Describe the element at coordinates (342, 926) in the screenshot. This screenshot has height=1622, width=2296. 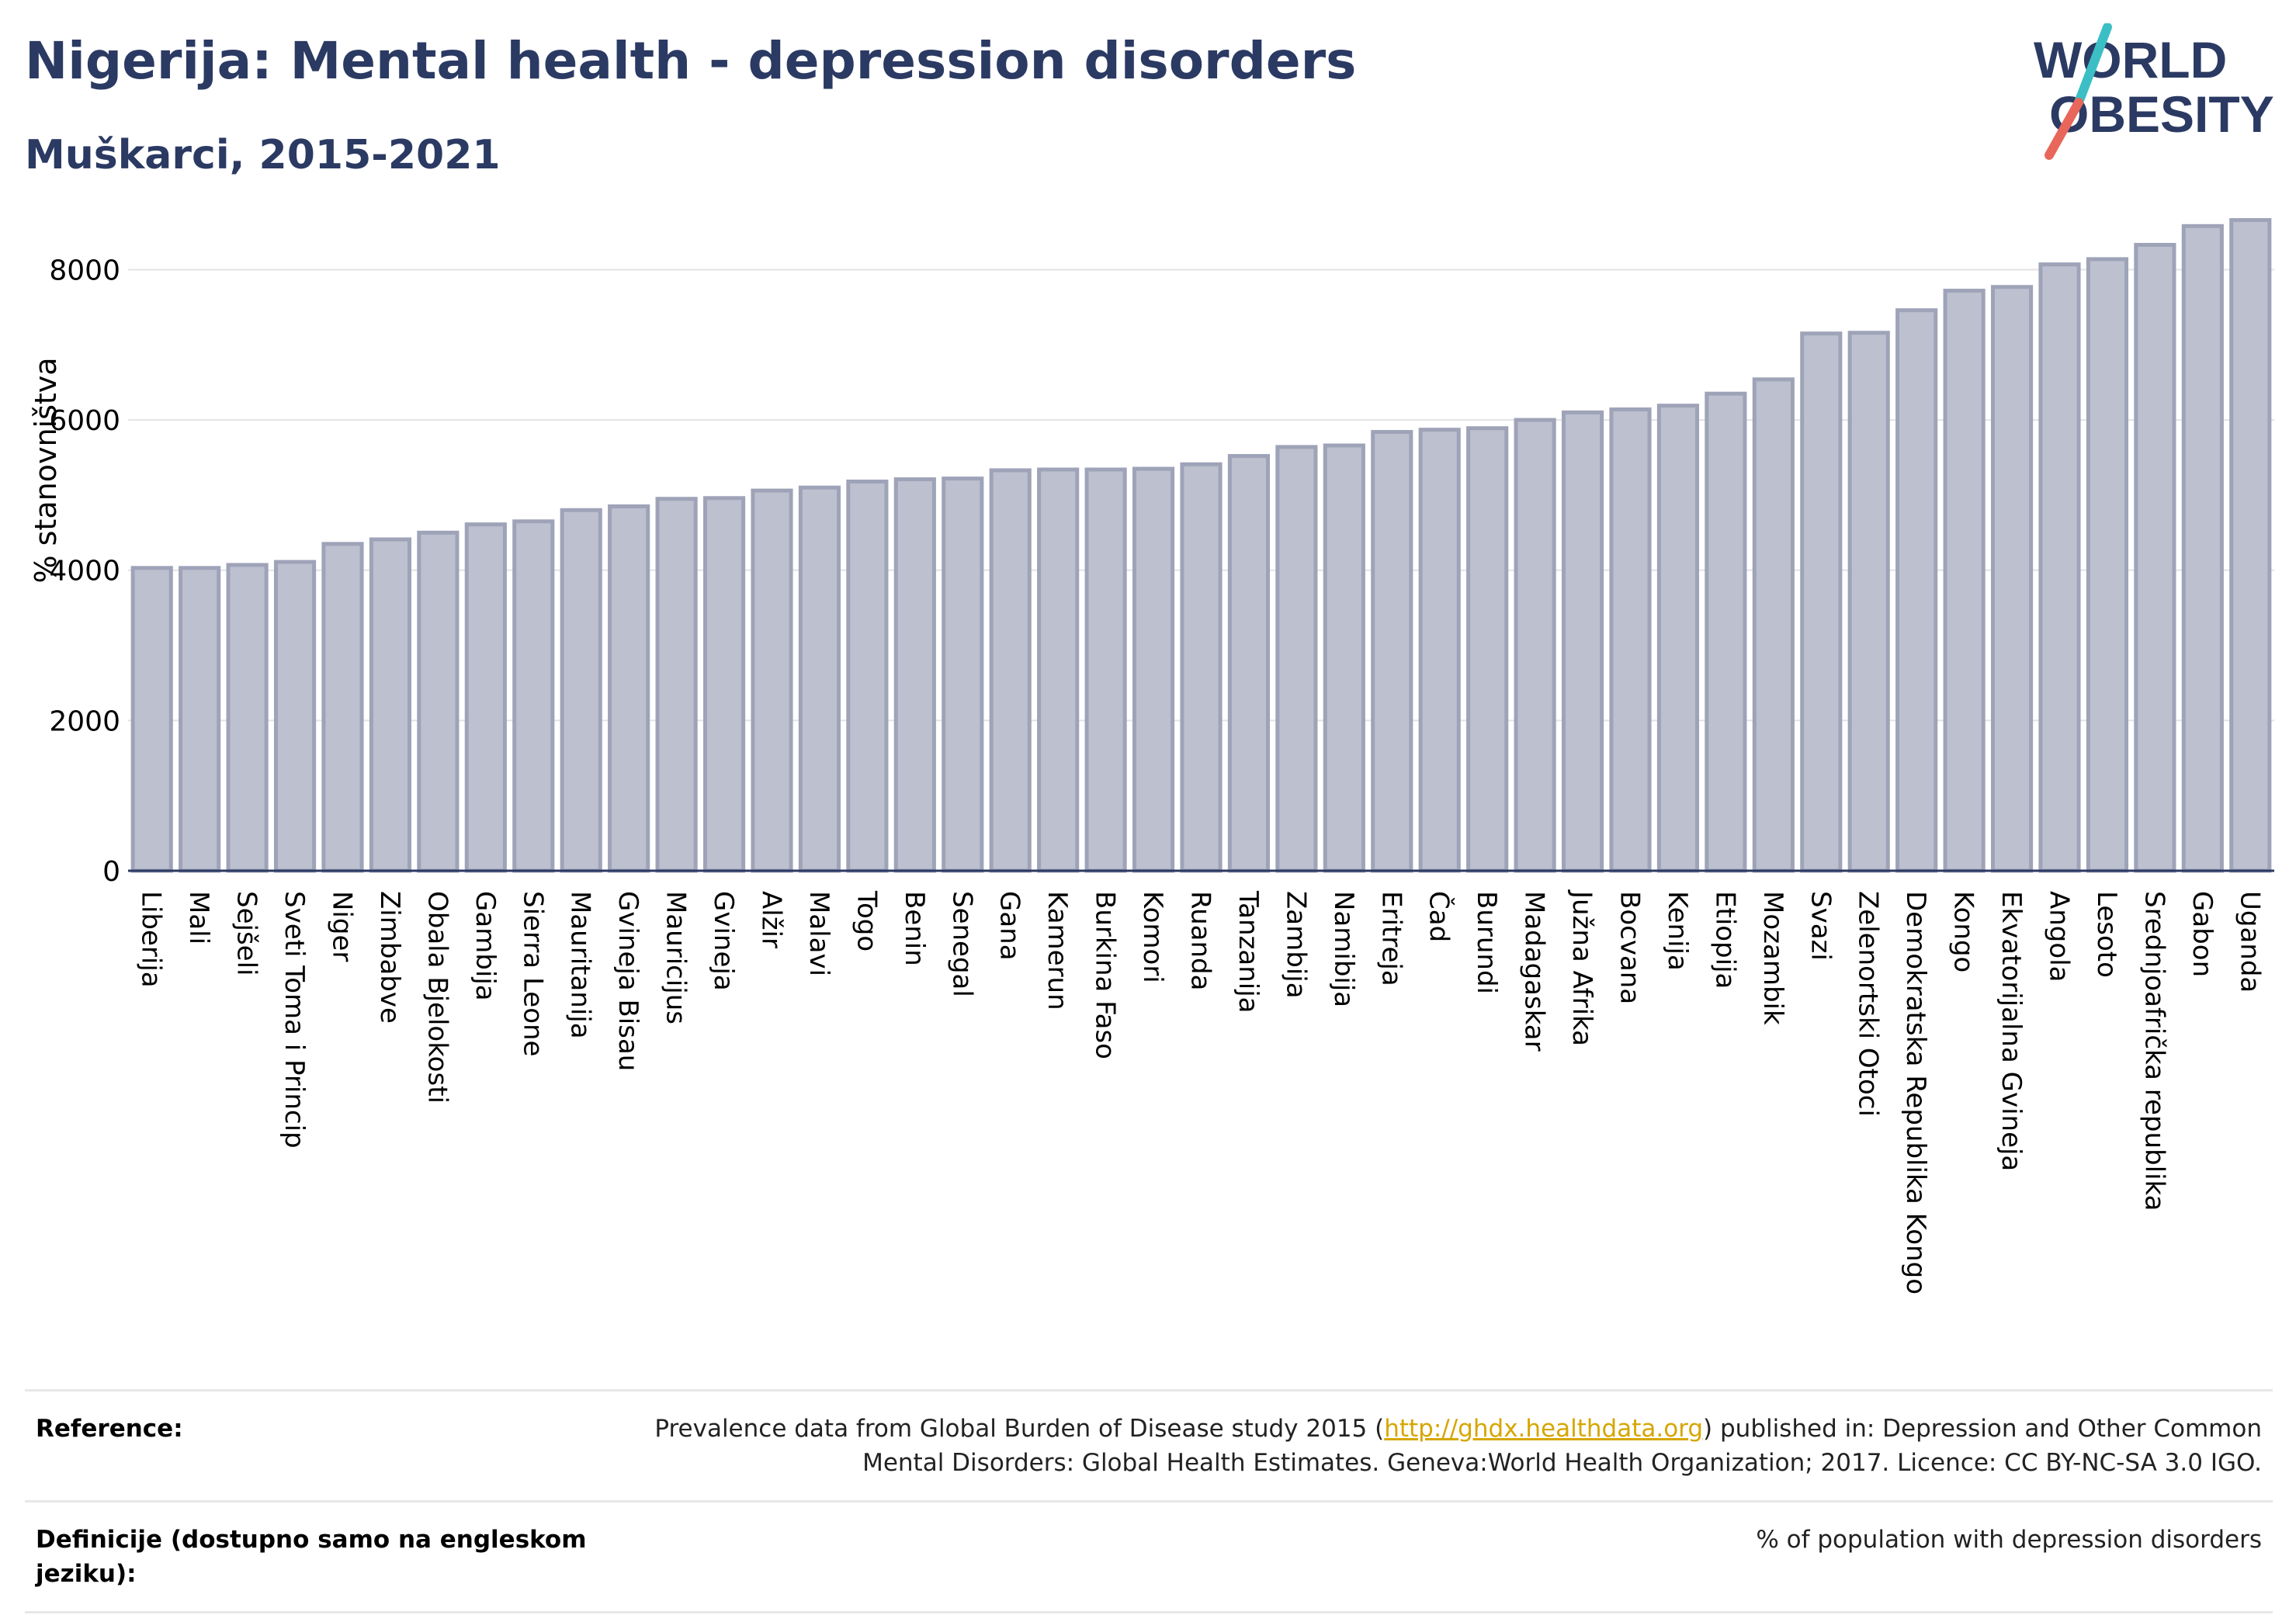
I see `x-tick-label: Niger` at that location.